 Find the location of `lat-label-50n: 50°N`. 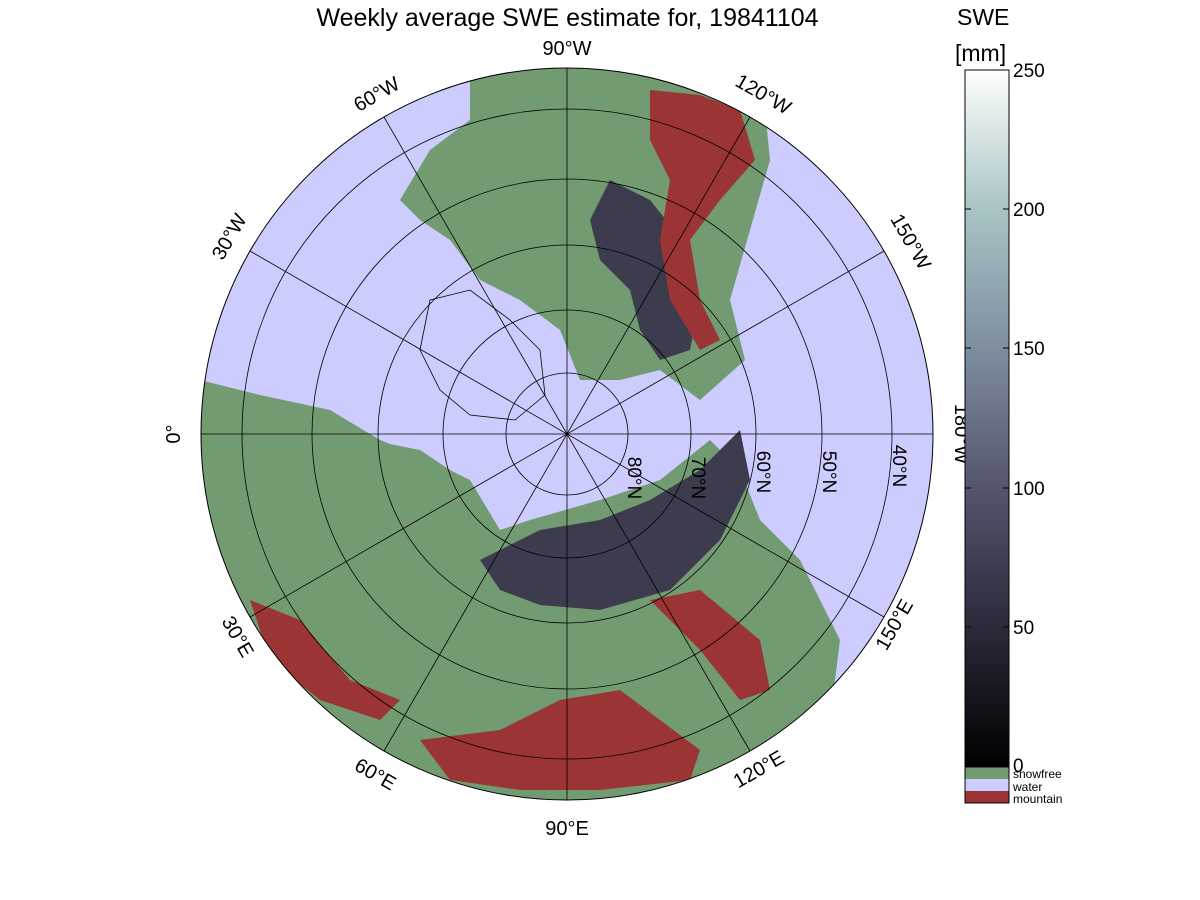

lat-label-50n: 50°N is located at coordinates (828, 472).